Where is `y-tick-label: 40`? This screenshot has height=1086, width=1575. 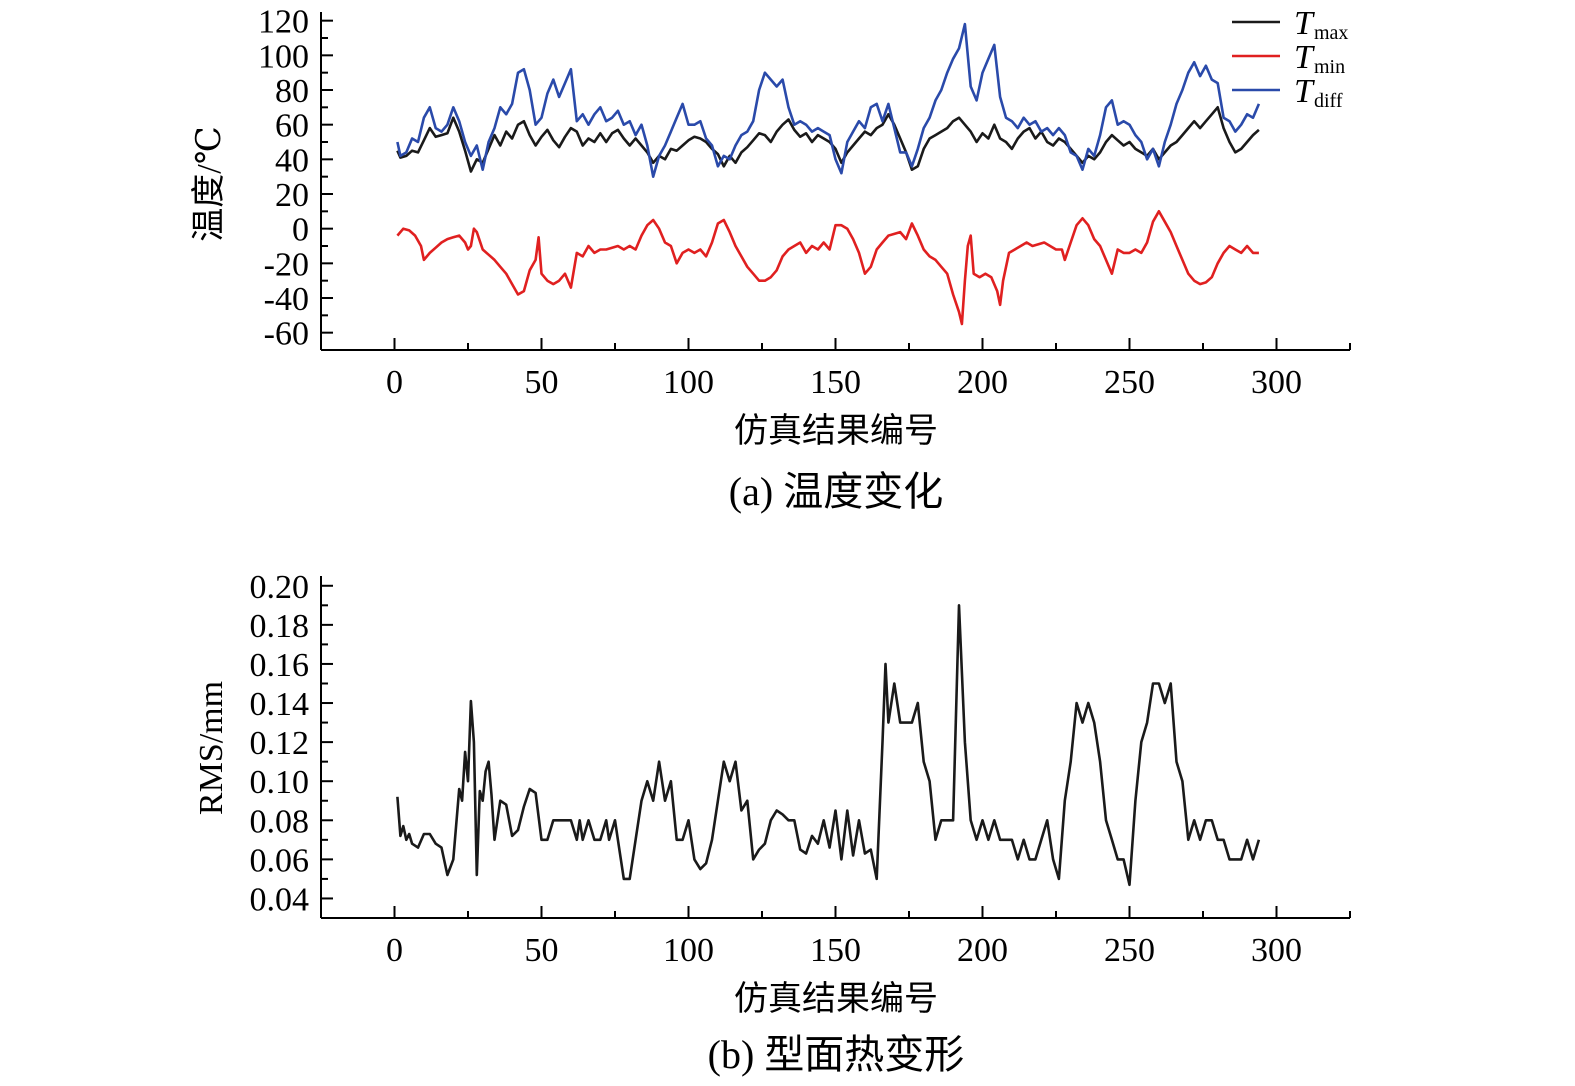 y-tick-label: 40 is located at coordinates (292, 160).